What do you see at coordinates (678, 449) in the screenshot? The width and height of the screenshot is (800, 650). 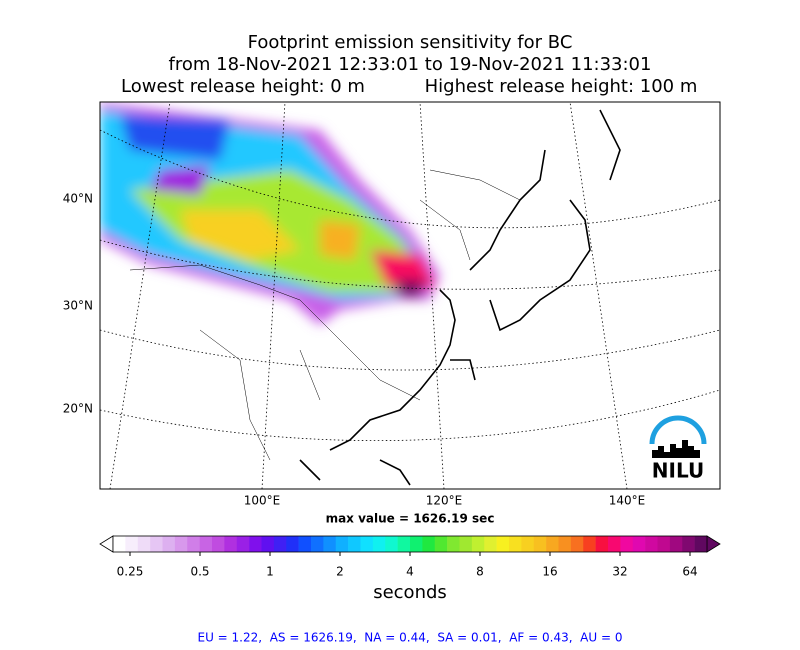 I see `logo: NILU` at bounding box center [678, 449].